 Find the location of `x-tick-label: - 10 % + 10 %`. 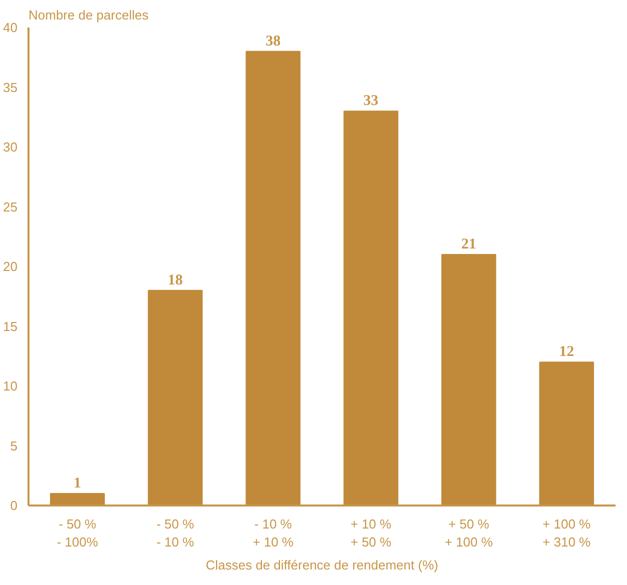

x-tick-label: - 10 % + 10 % is located at coordinates (273, 533).